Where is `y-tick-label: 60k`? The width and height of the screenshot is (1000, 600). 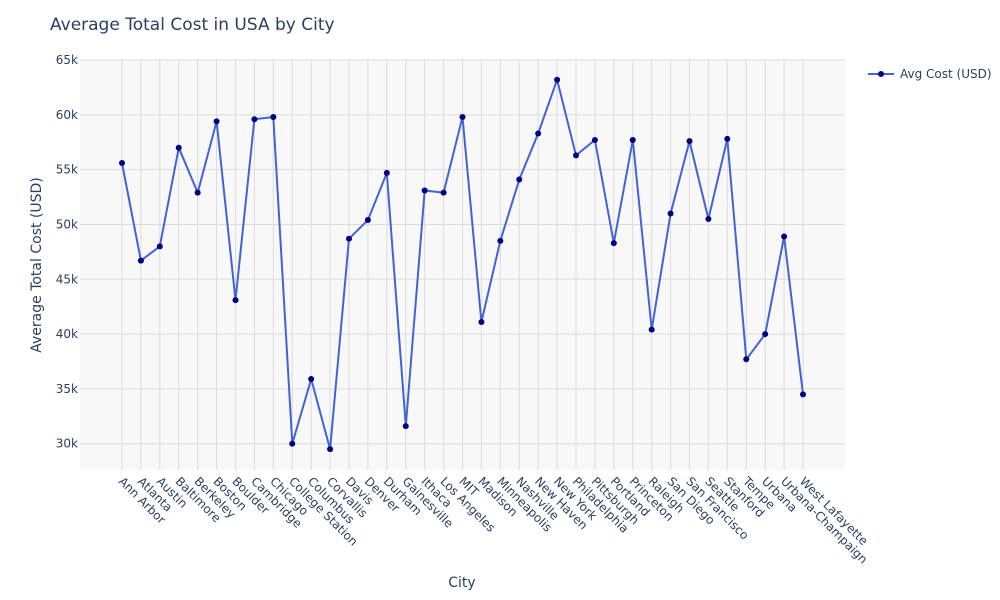
y-tick-label: 60k is located at coordinates (67, 115).